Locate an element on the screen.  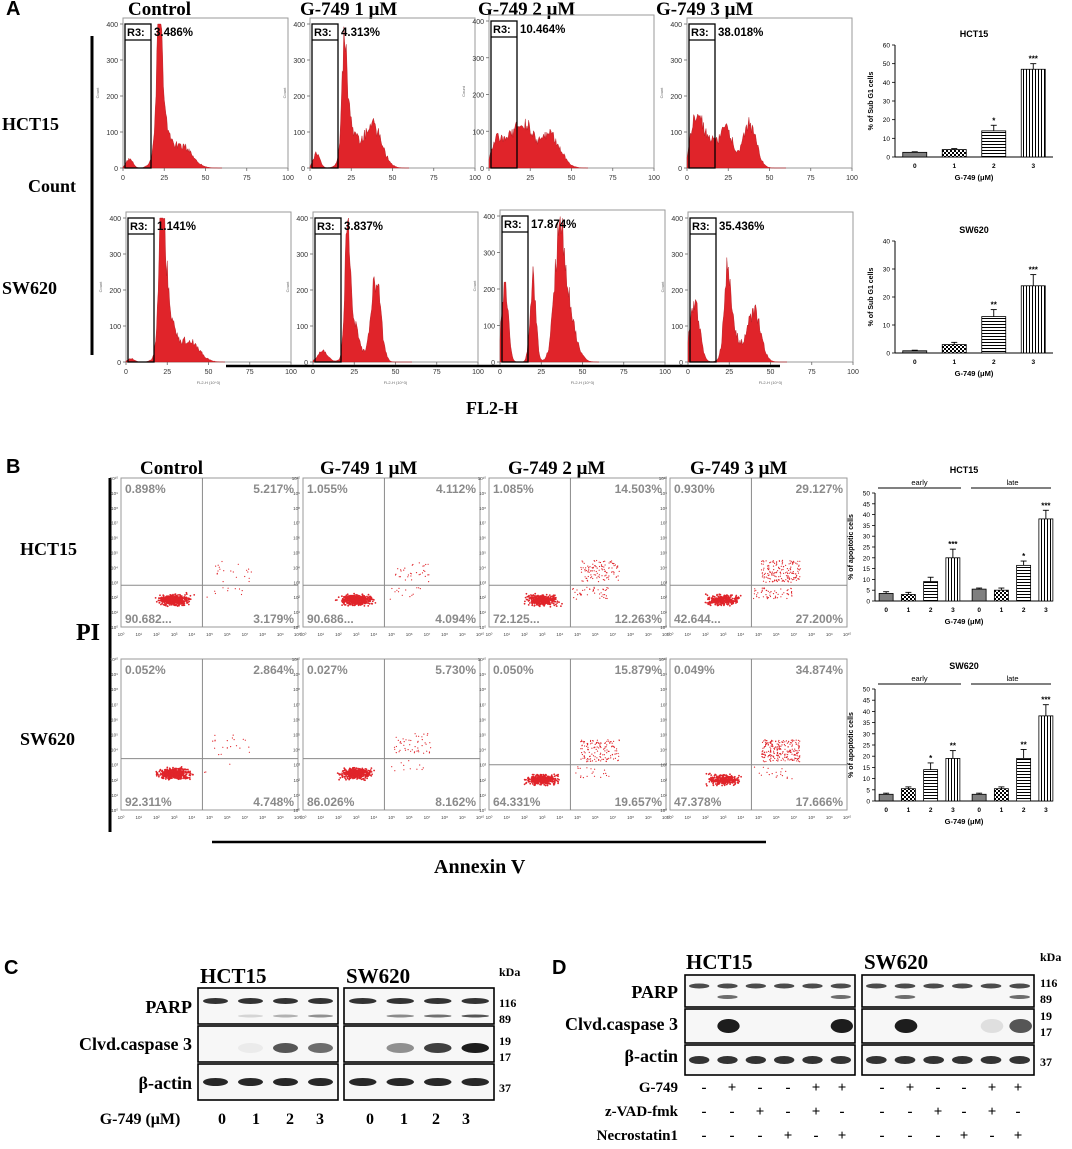
dotplot-sw620-2-xtick: 10³ is located at coordinates (542, 817).